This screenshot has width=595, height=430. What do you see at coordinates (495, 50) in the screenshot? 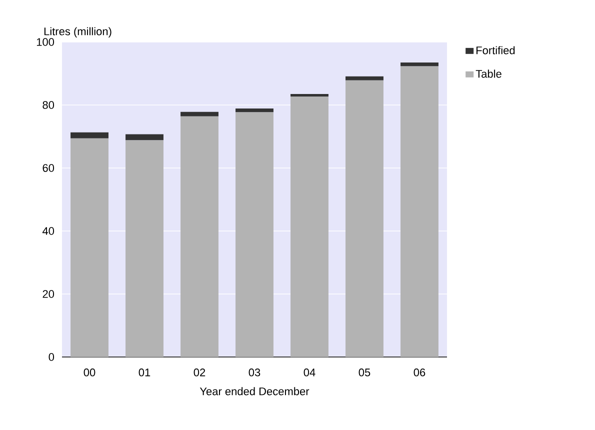
I see `legend-label: Fortified` at bounding box center [495, 50].